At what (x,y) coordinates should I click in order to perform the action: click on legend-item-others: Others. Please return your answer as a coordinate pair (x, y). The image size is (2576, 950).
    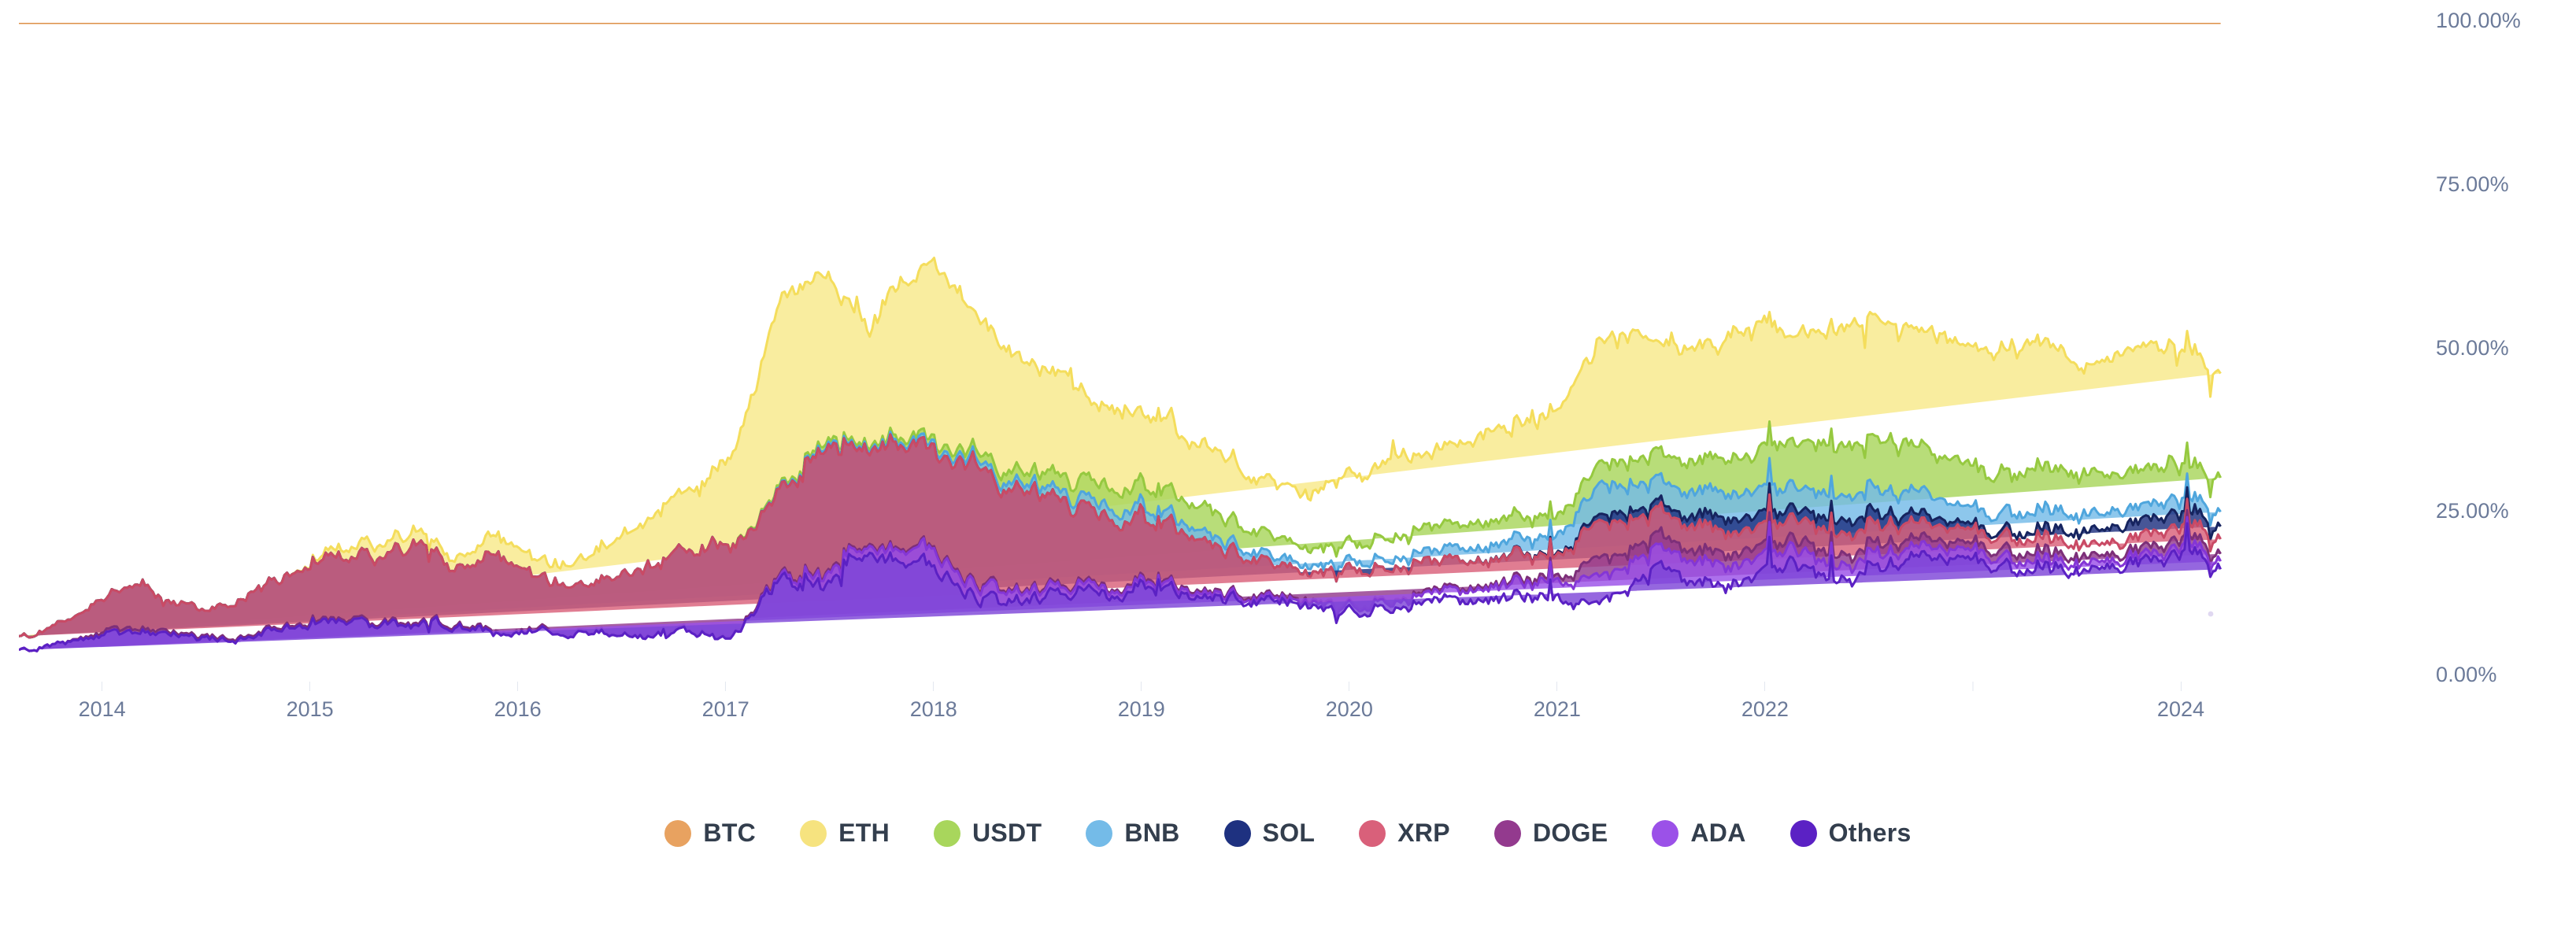
    Looking at the image, I should click on (1851, 834).